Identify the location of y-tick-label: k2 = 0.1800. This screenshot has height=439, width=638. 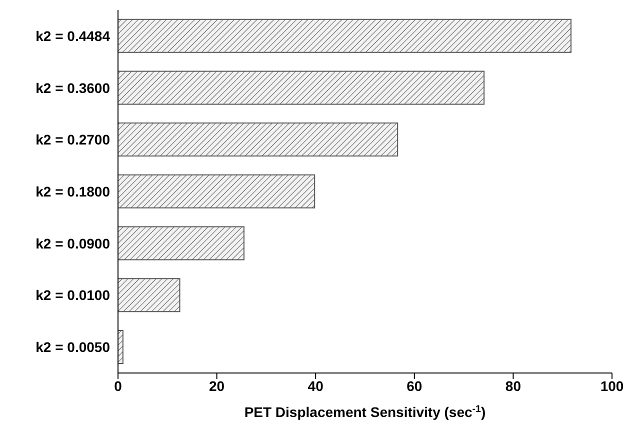
(73, 191).